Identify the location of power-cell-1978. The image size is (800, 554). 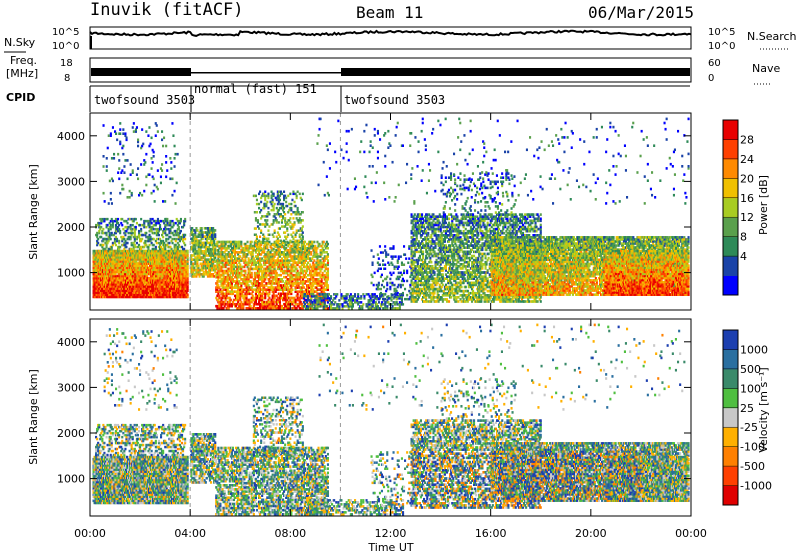
(187, 263).